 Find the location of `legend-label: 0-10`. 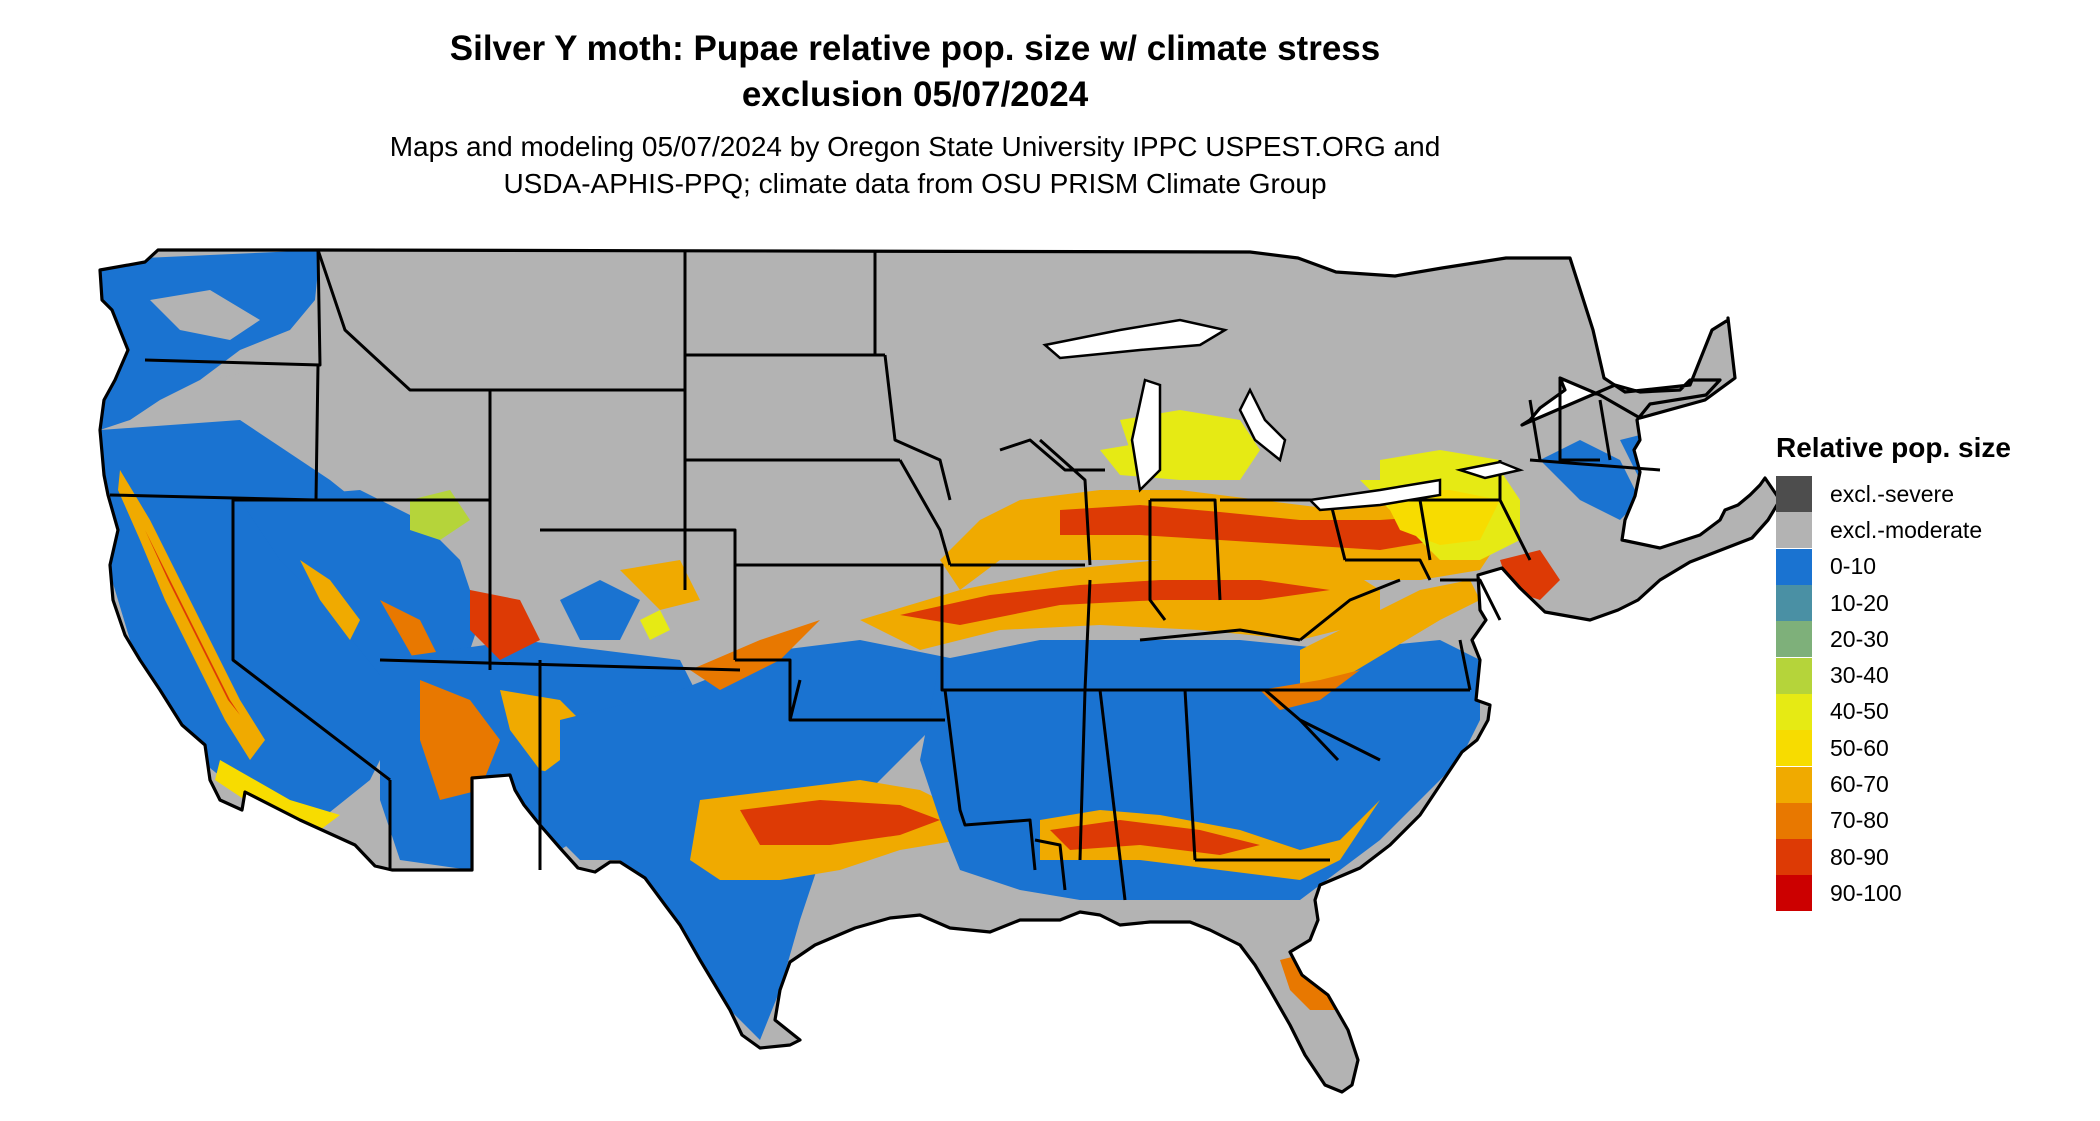

legend-label: 0-10 is located at coordinates (1853, 566).